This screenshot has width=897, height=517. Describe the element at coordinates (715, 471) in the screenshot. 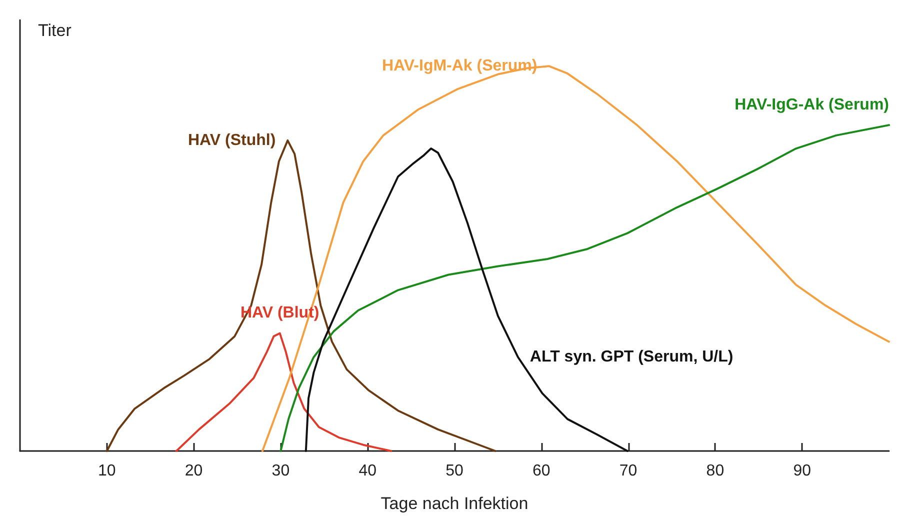

I see `x-tick-label: 80` at that location.